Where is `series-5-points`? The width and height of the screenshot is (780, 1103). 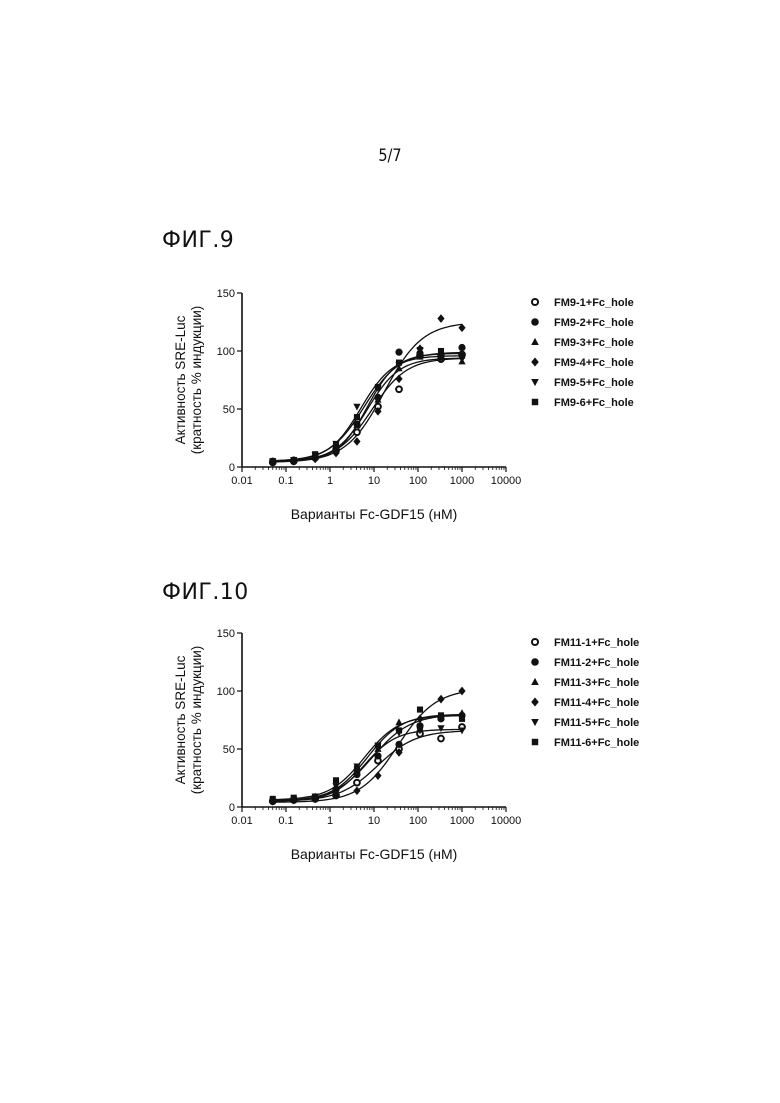 series-5-points is located at coordinates (367, 765).